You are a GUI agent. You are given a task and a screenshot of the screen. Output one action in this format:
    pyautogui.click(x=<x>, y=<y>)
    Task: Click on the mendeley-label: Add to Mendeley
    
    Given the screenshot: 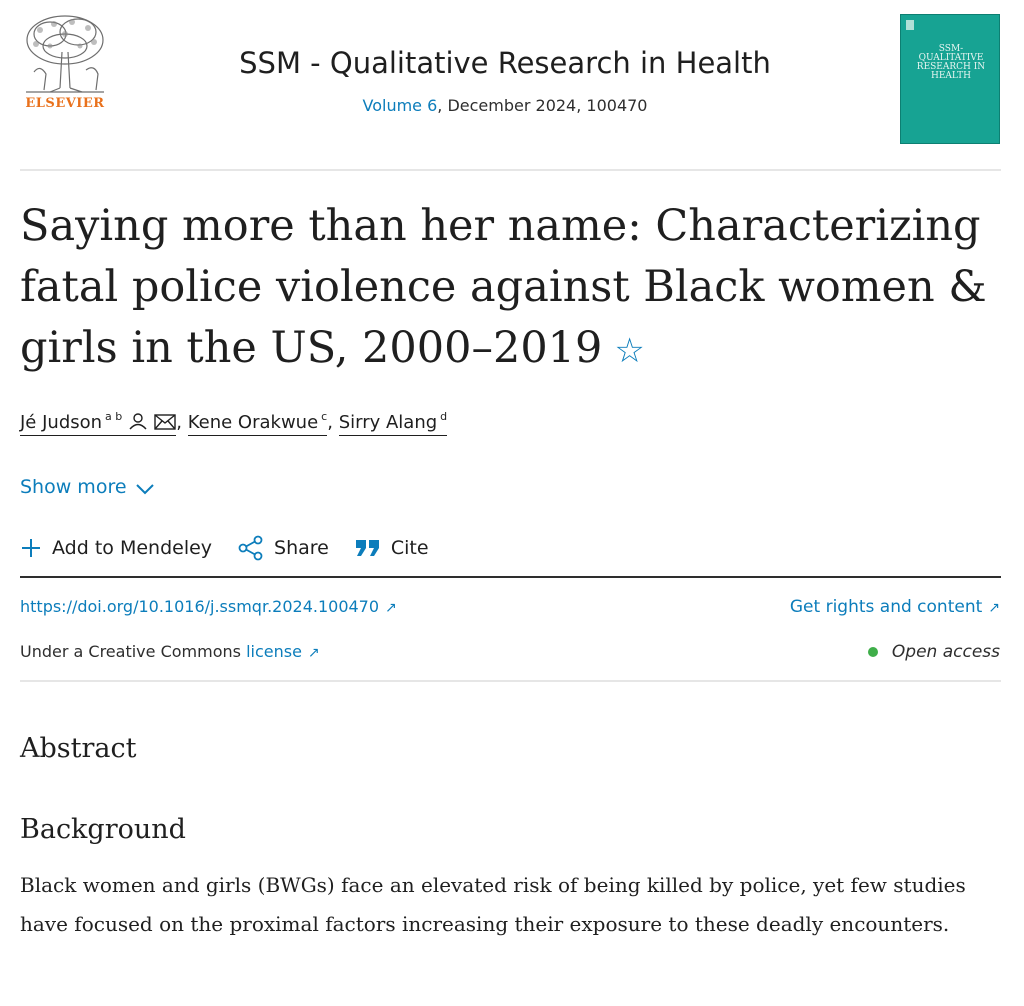 What is the action you would take?
    pyautogui.click(x=132, y=548)
    